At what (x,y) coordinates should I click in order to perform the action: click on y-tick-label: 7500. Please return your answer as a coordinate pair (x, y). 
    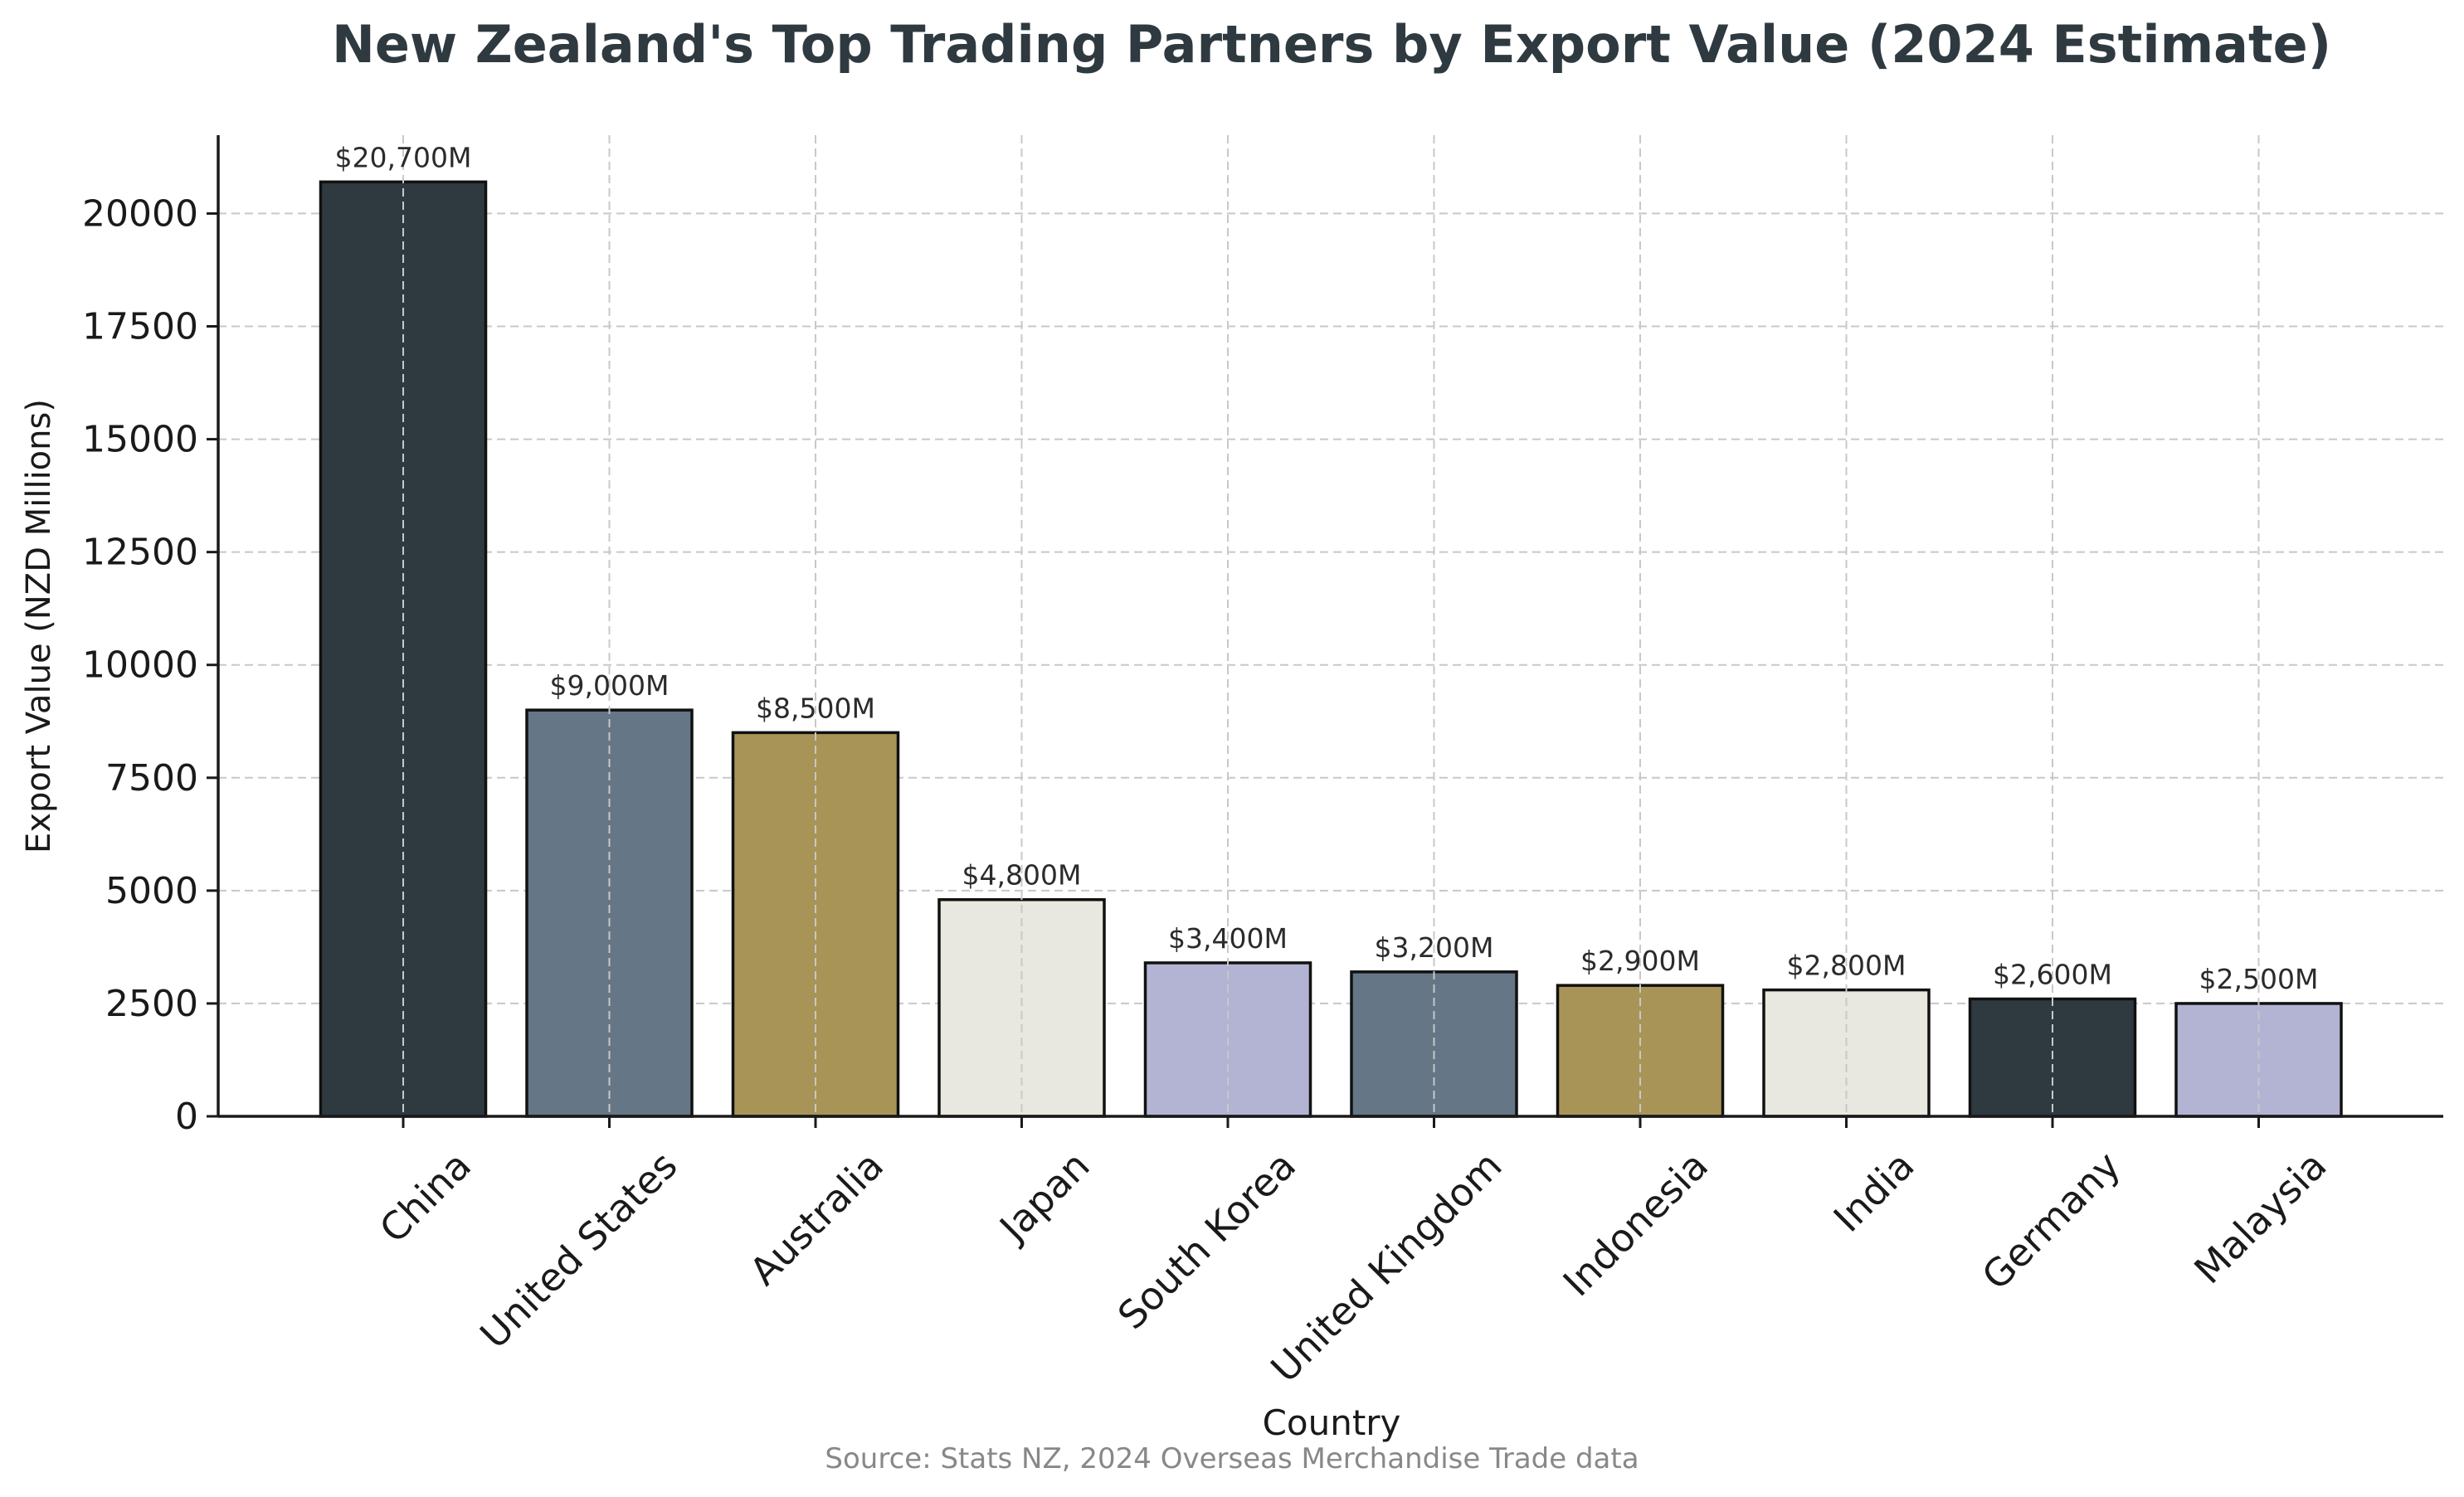
    Looking at the image, I should click on (151, 778).